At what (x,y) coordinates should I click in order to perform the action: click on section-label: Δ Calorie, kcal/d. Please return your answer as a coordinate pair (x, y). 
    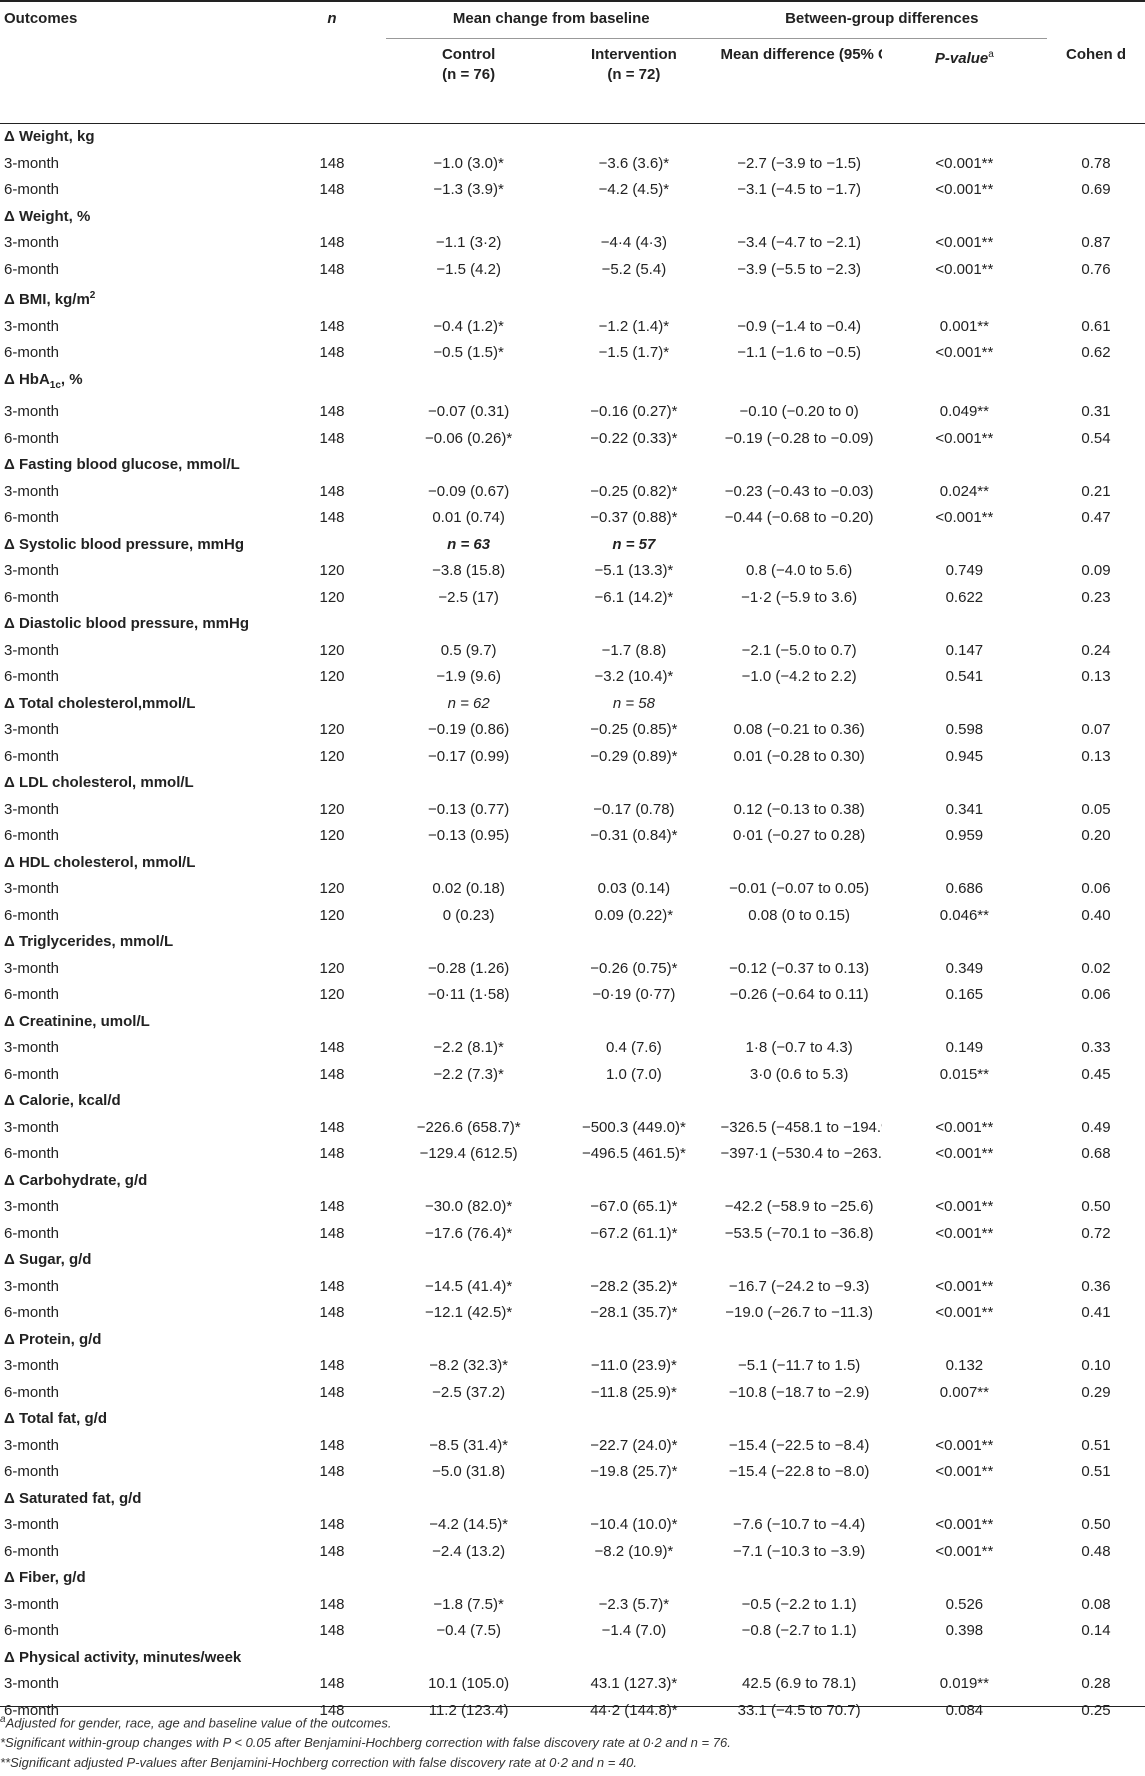
    Looking at the image, I should click on (62, 1100).